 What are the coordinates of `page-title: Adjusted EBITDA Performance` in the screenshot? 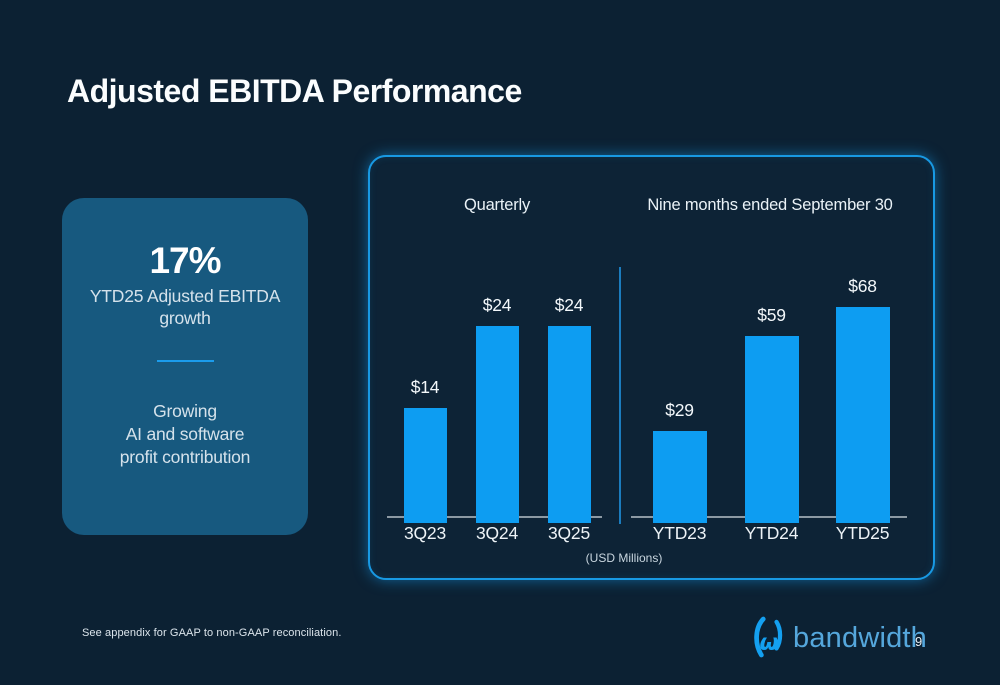 It's located at (294, 91).